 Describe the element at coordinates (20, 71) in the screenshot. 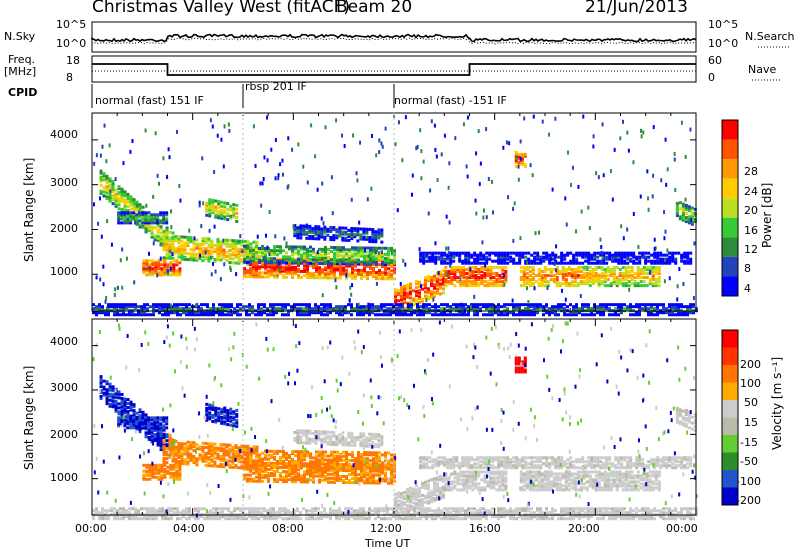

I see `freq-unit-label: [MHz]` at that location.